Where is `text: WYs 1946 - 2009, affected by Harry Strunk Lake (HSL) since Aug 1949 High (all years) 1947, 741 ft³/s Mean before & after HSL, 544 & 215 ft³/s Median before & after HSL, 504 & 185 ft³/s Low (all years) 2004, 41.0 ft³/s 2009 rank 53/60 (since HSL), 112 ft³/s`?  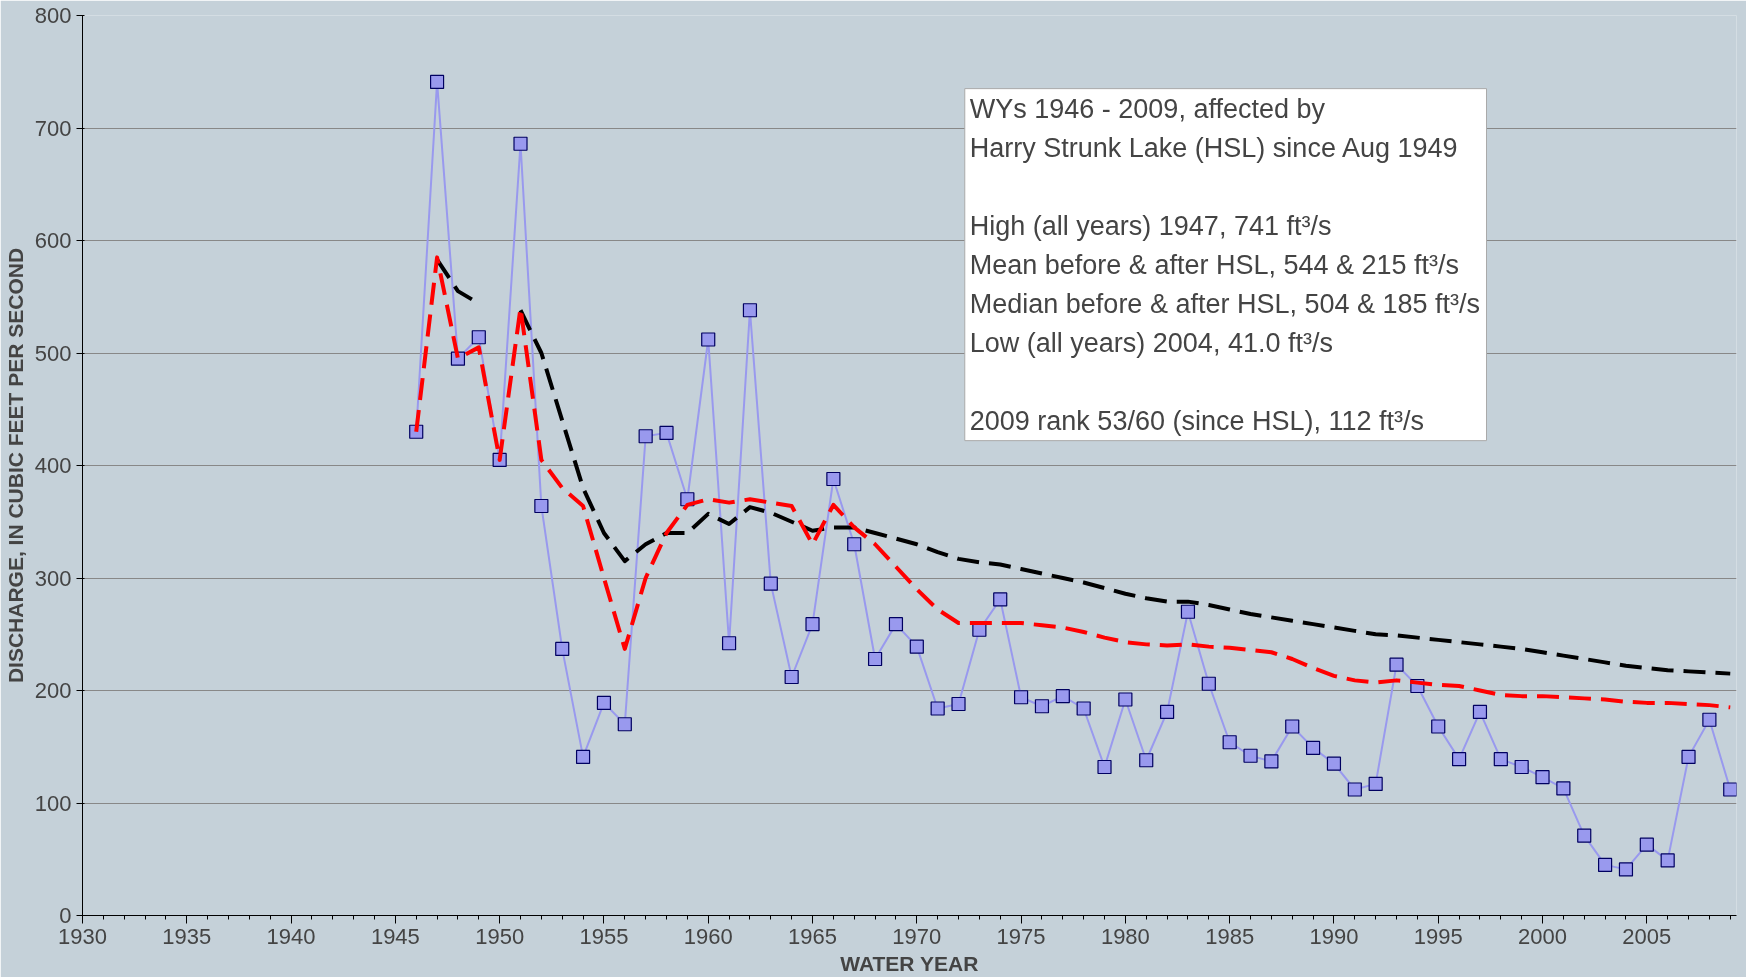
text: WYs 1946 - 2009, affected by Harry Strunk Lake (HSL) since Aug 1949 High (all years) 1947, 741 ft³/s Mean before & after HSL, 544 & 215 ft³/s Median before & after HSL, 504 & 185 ft³/s Low (all years) 2004, 41.0 ft³/s 2009 rank 53/60 (since HSL), 112 ft³/s is located at coordinates (1225, 264).